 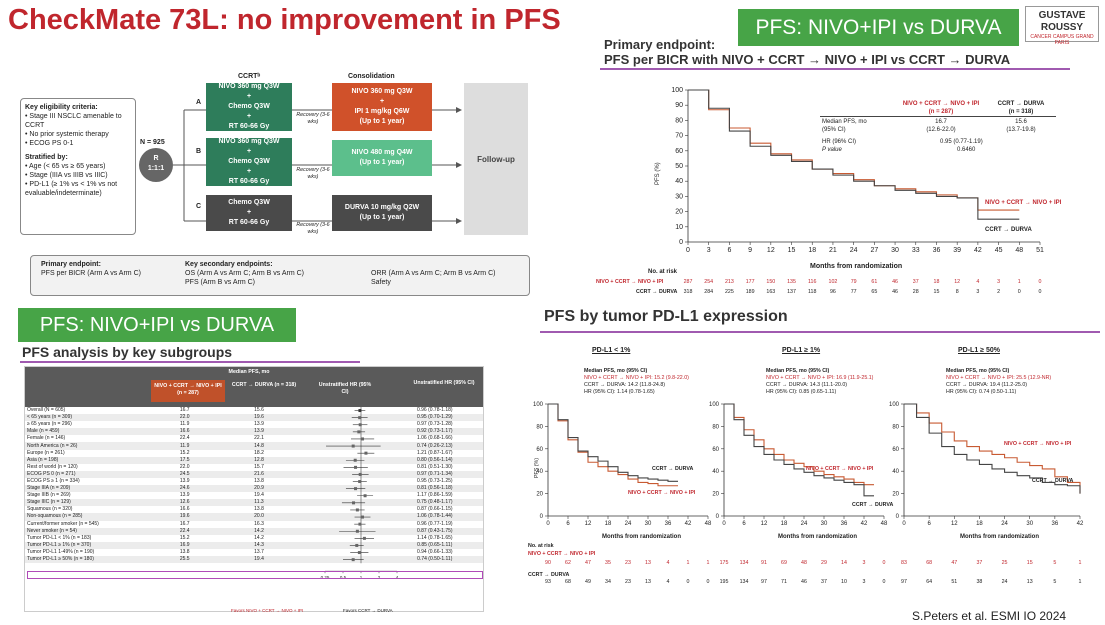 I want to click on median-a: 16.6, so click(x=184, y=509).